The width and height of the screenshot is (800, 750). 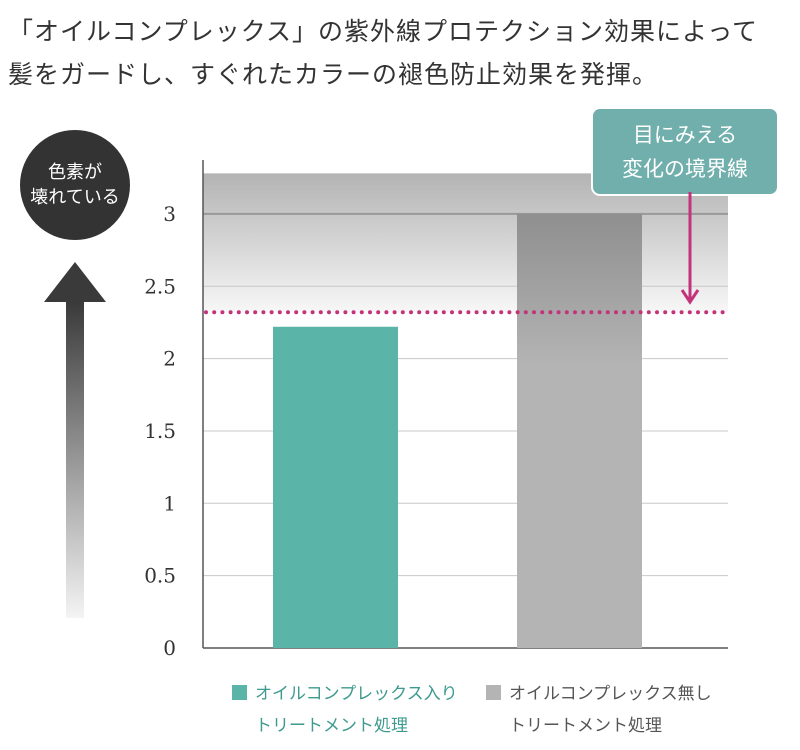 What do you see at coordinates (169, 648) in the screenshot?
I see `y-tick-label: 0` at bounding box center [169, 648].